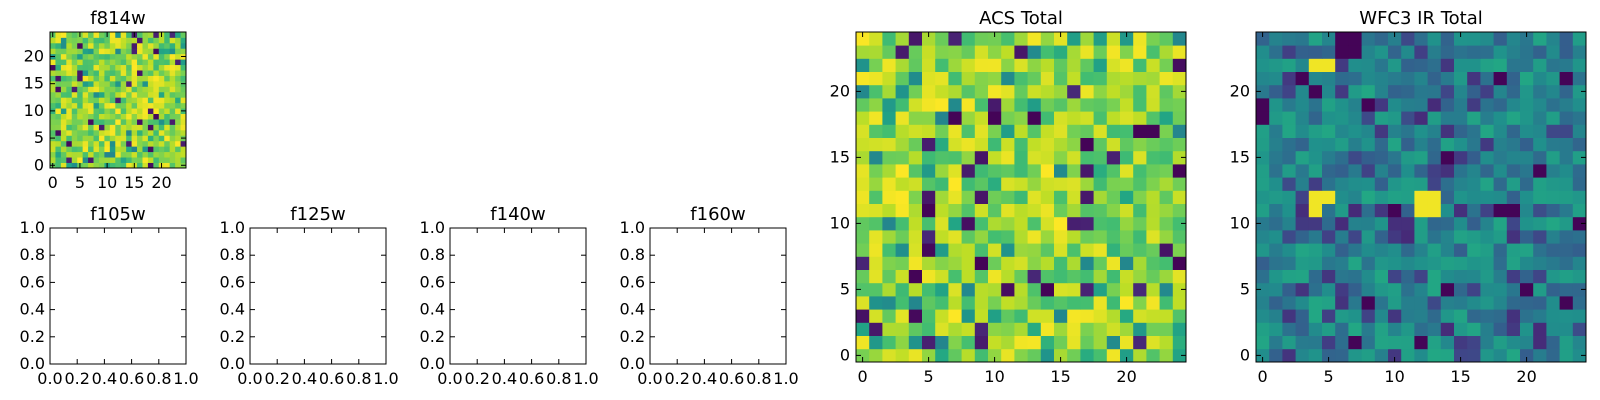  I want to click on y-tick-label: 1.0, so click(32, 227).